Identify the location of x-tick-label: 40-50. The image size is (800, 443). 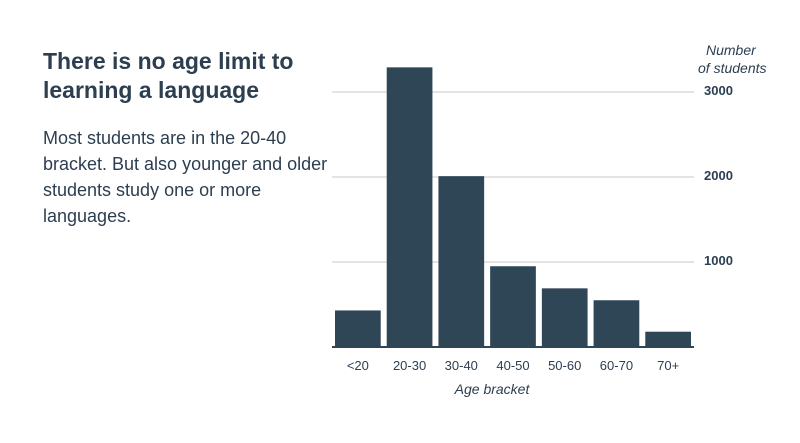
(512, 365).